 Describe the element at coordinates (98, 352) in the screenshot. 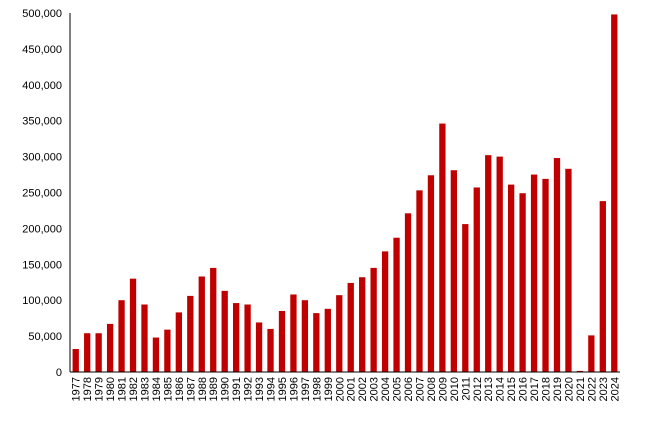

I see `bar-1979` at that location.